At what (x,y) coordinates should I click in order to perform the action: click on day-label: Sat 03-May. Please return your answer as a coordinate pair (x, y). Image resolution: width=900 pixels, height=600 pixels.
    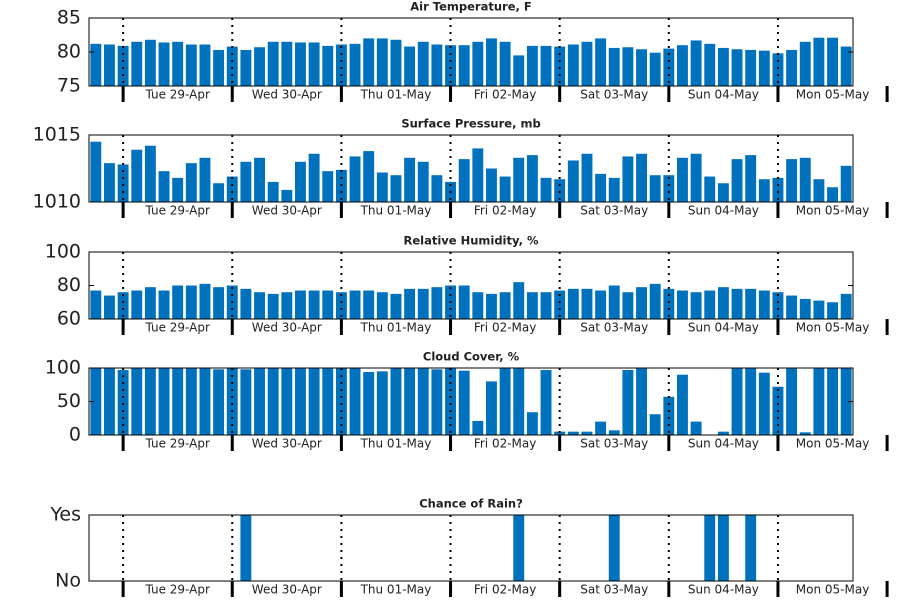
    Looking at the image, I should click on (614, 444).